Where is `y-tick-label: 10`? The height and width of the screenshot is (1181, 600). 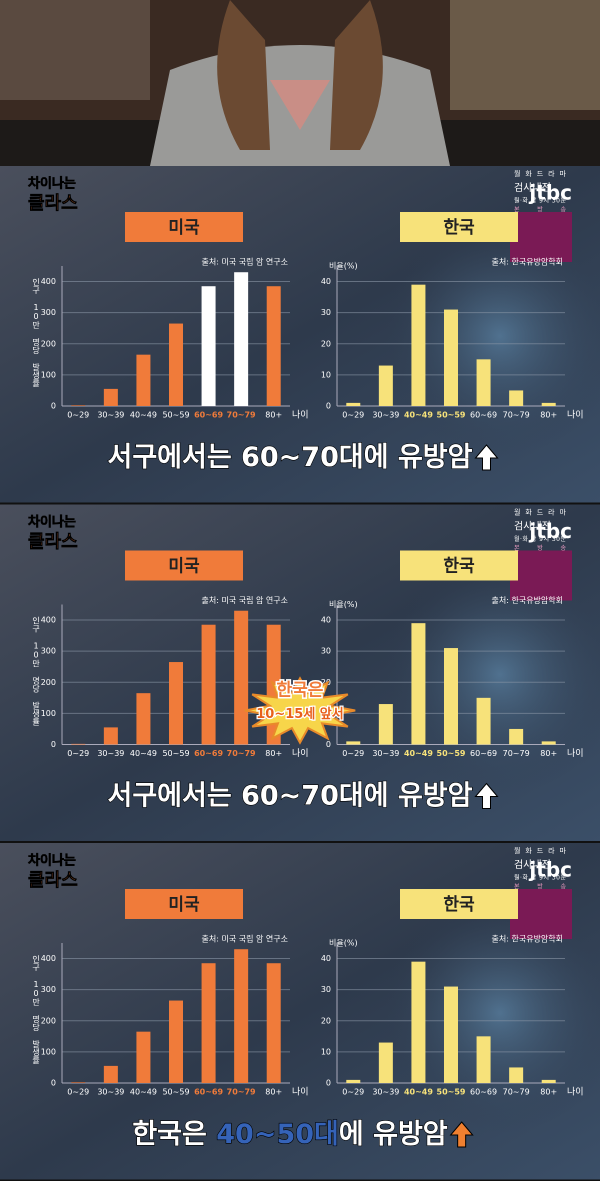 y-tick-label: 10 is located at coordinates (326, 1051).